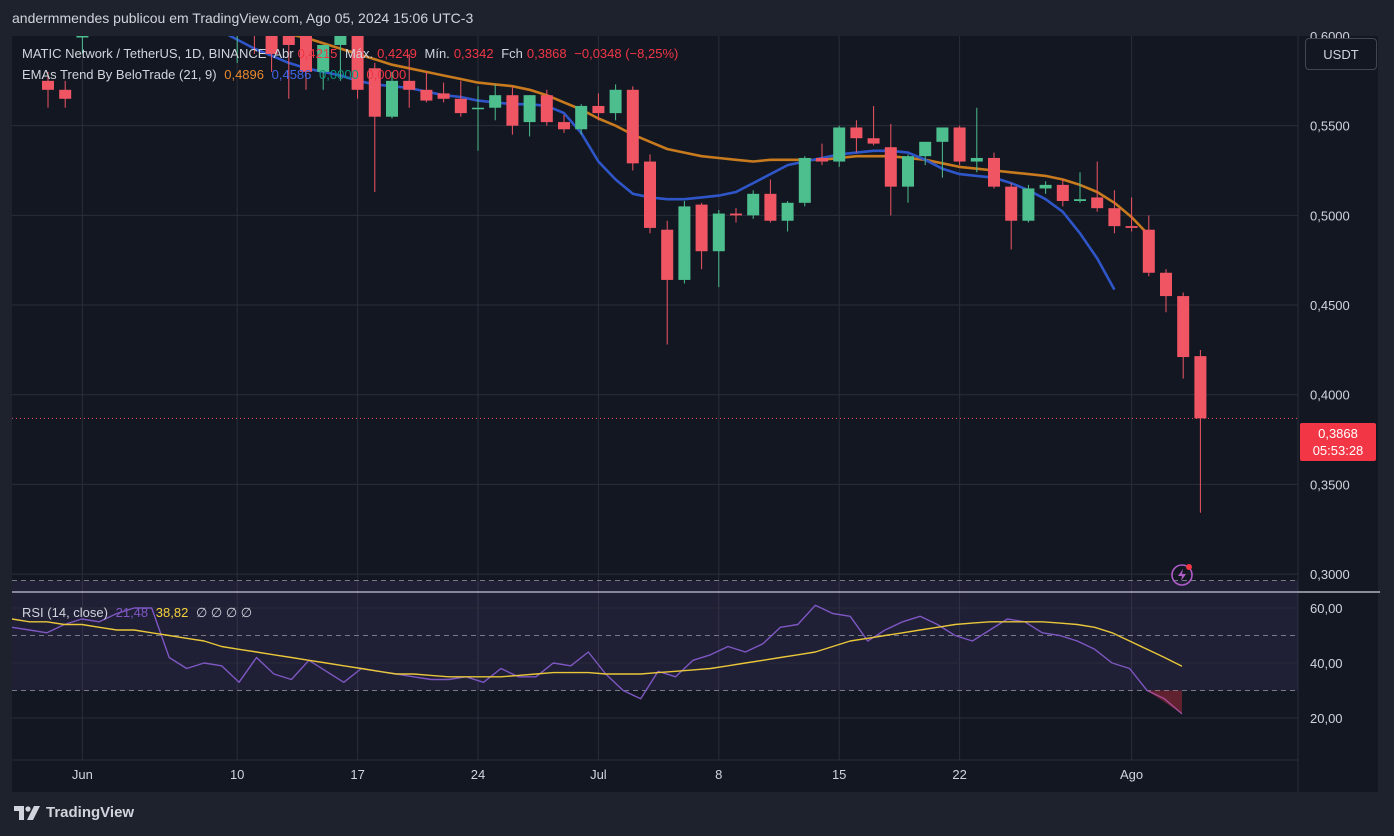 This screenshot has height=836, width=1394. Describe the element at coordinates (1341, 54) in the screenshot. I see `currency-button: USDT` at that location.